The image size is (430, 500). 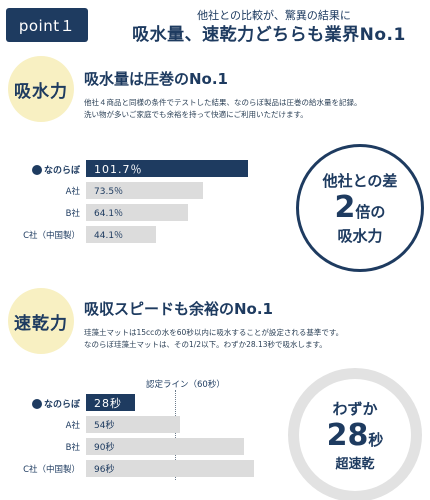 What do you see at coordinates (347, 435) in the screenshot?
I see `dry-circle-big: 28` at bounding box center [347, 435].